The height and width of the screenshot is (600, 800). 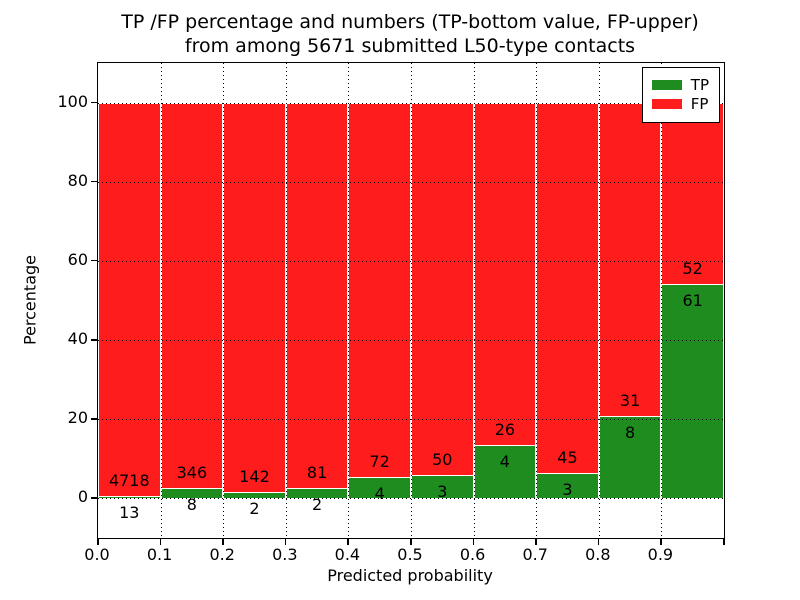 I want to click on x-tick-label: 0.6, so click(x=472, y=554).